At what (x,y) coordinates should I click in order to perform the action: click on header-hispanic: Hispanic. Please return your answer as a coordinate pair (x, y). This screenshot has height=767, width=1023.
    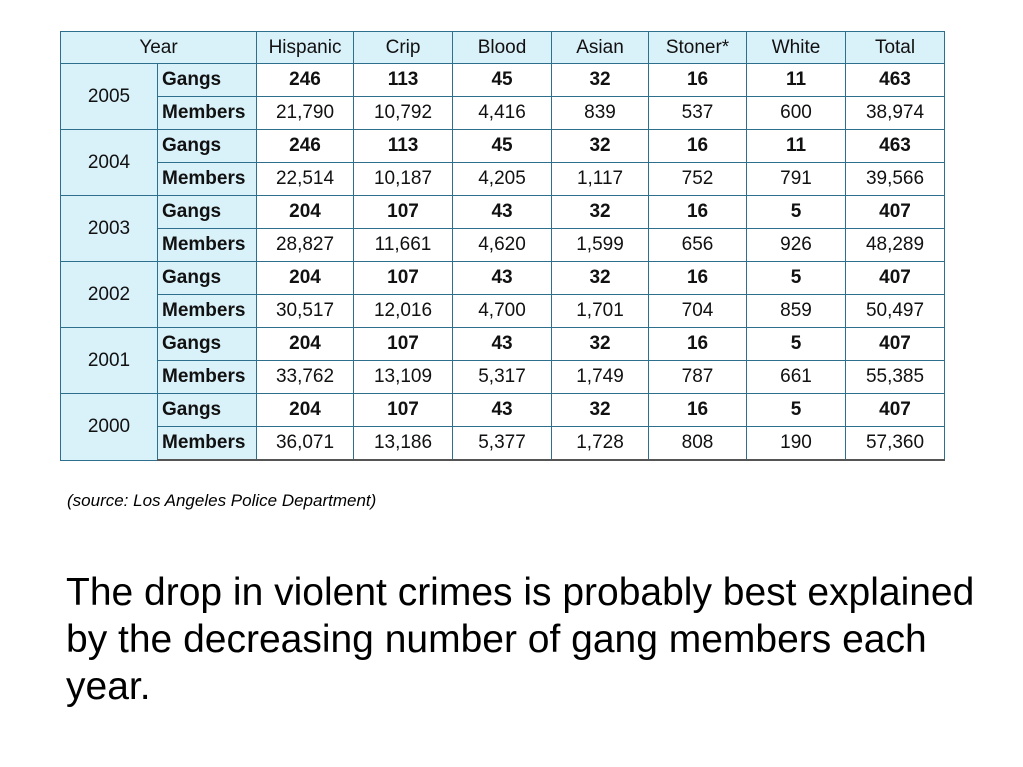
    Looking at the image, I should click on (305, 47).